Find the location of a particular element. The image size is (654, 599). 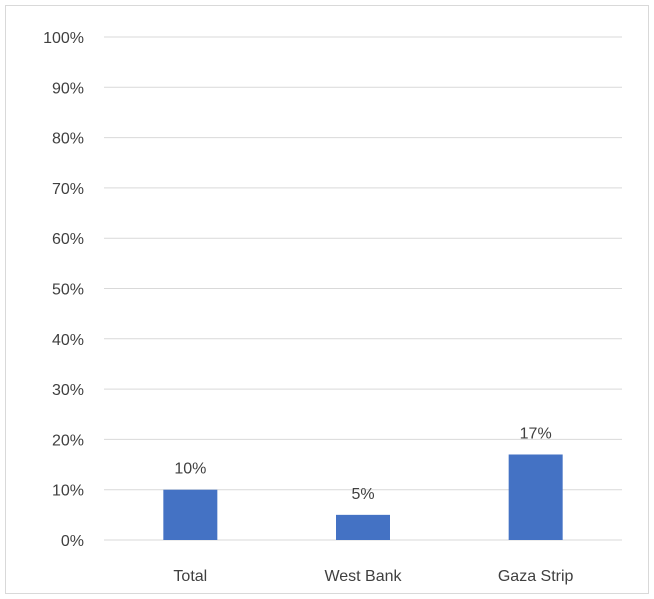

x-tick-label: West Bank is located at coordinates (363, 576).